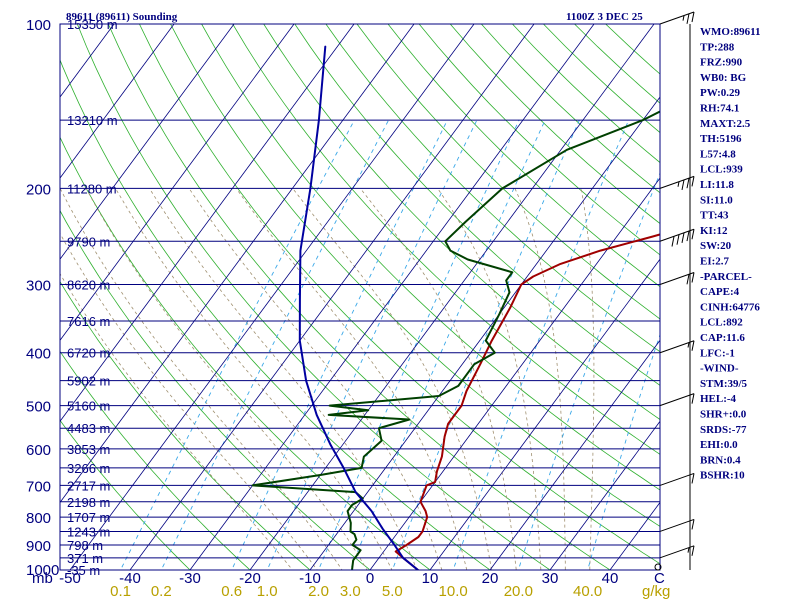  I want to click on height-label: 5902 m, so click(88, 381).